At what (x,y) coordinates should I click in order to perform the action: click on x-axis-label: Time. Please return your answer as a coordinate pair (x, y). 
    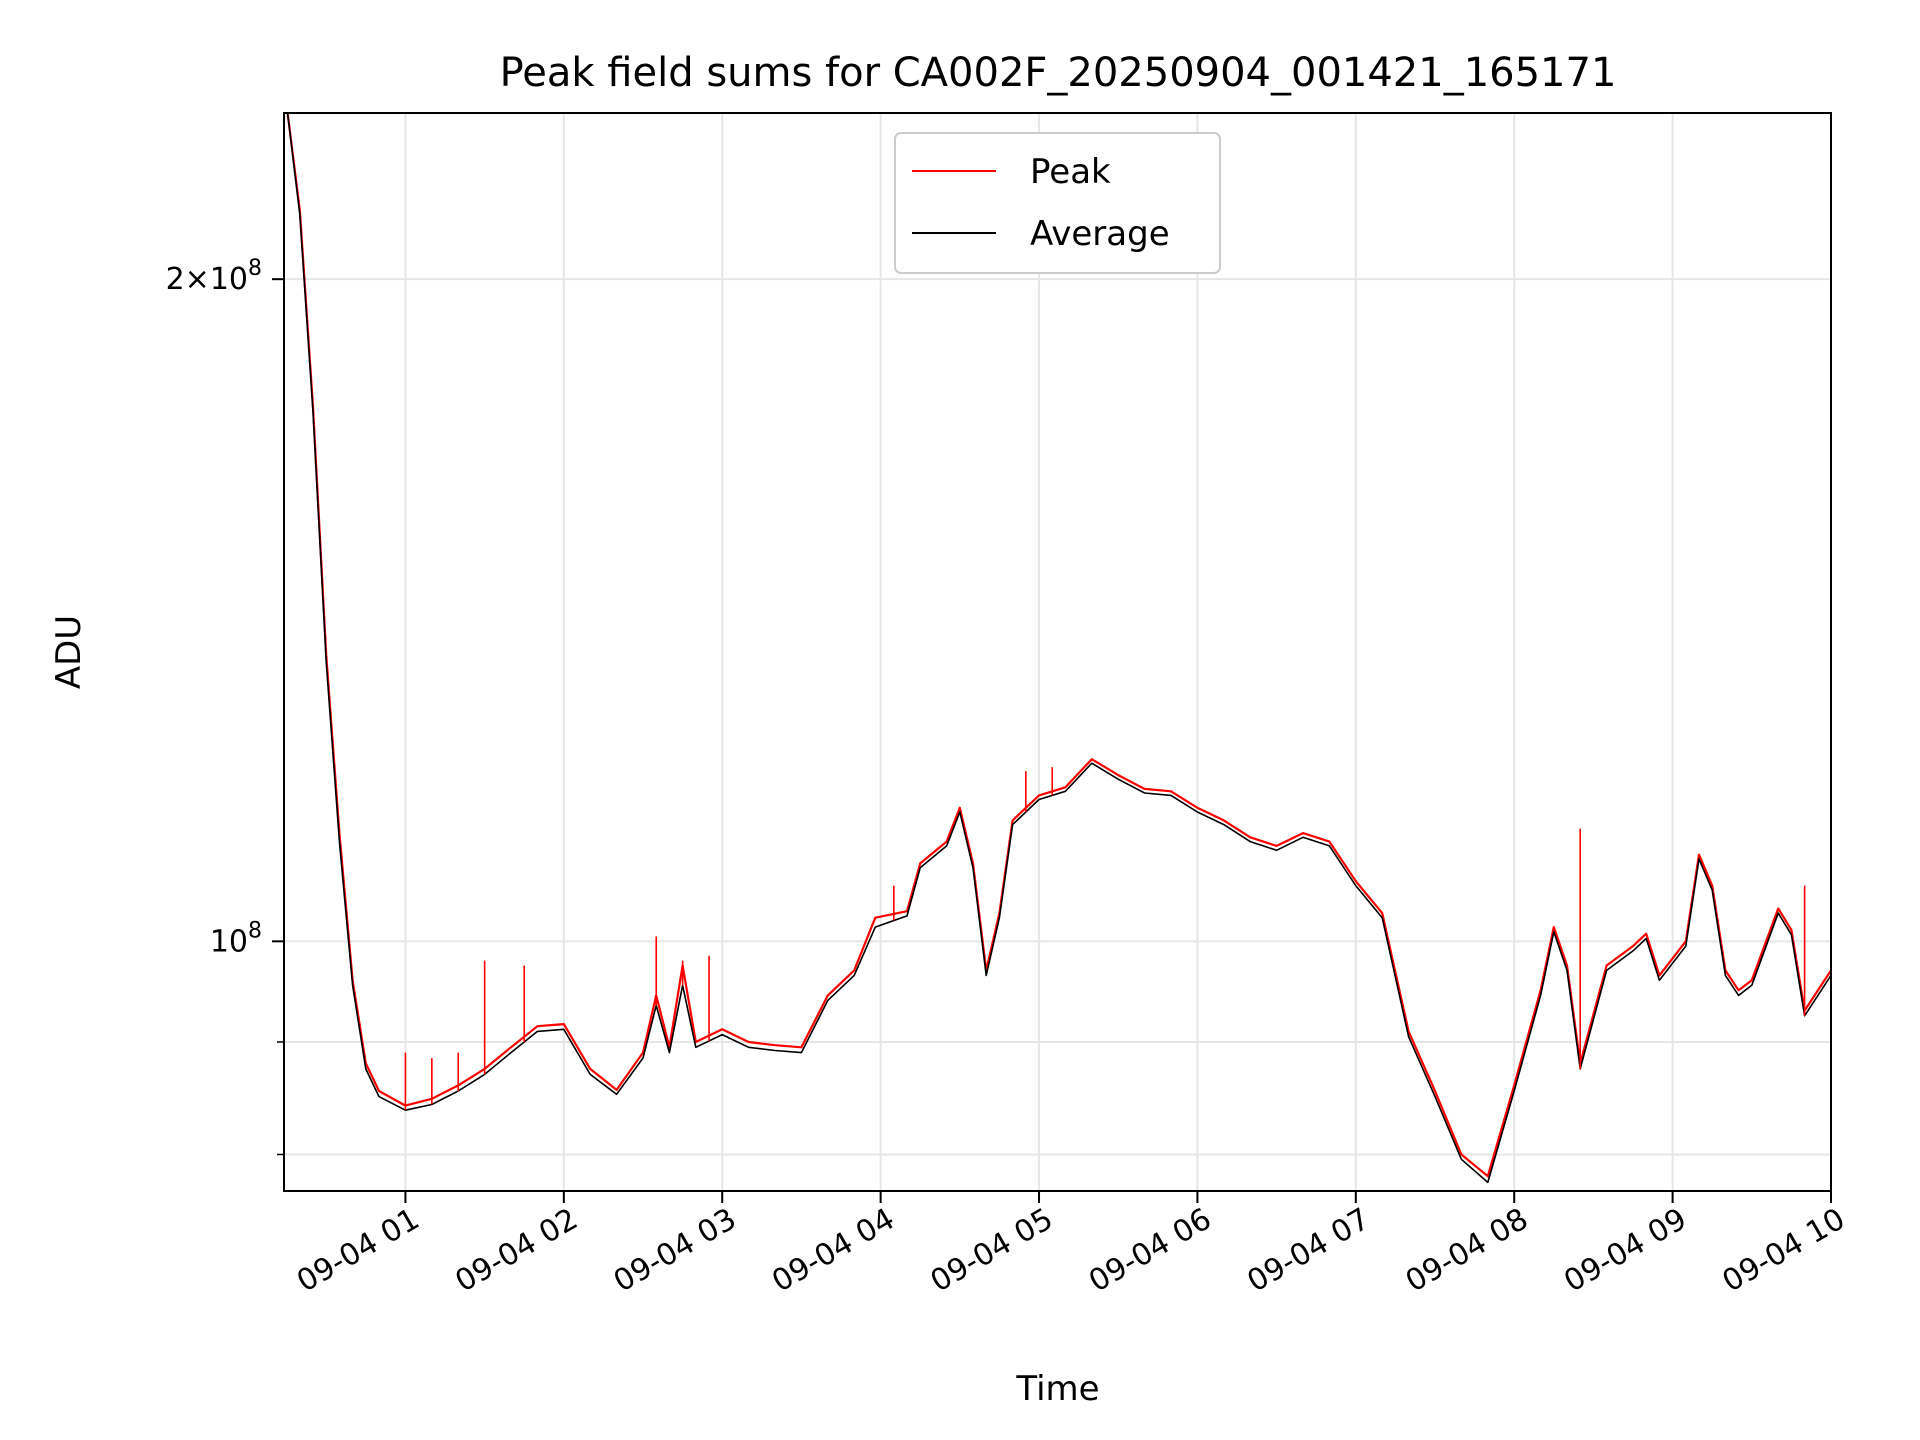
    Looking at the image, I should click on (1057, 1389).